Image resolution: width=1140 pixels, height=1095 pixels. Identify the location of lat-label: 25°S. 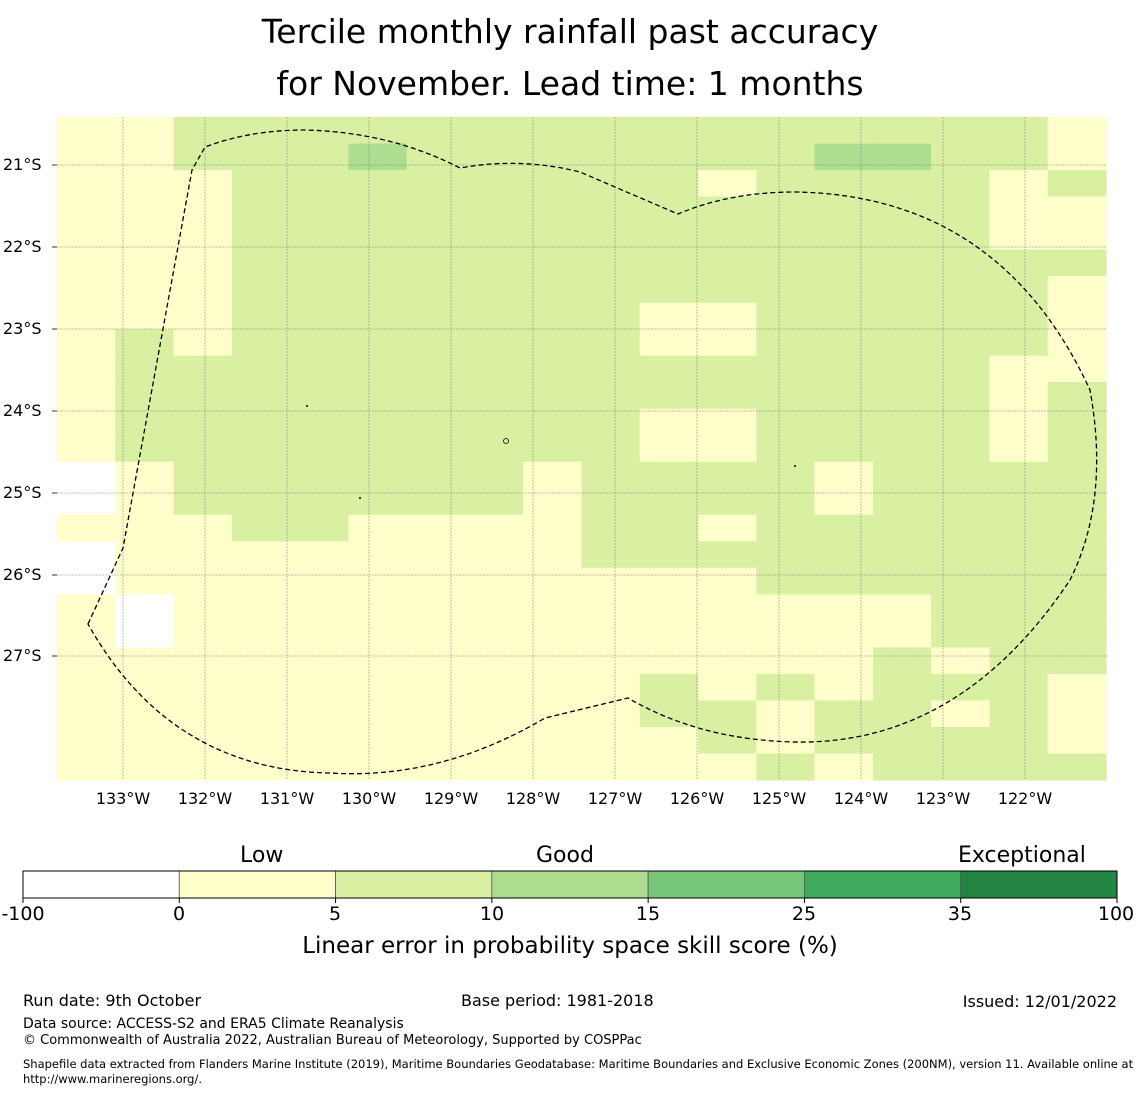
(22, 492).